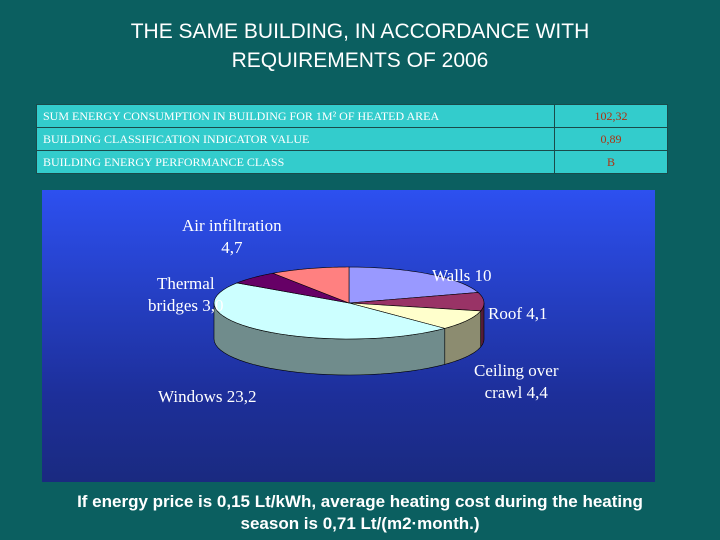 The image size is (720, 540). I want to click on label-thermal-bridges: Thermal bridges 3,0, so click(186, 294).